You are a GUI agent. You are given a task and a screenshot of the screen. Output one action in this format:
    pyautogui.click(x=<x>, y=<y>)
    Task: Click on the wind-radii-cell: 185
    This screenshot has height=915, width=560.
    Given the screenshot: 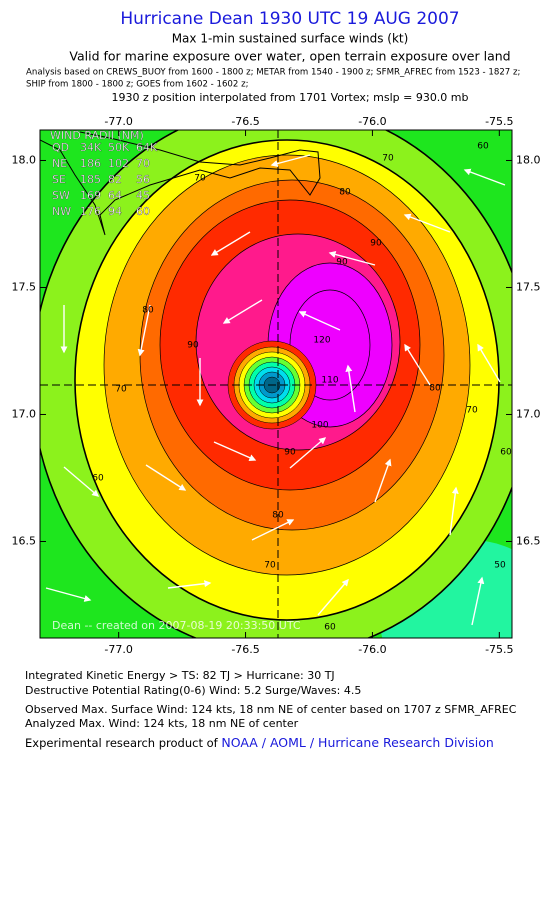 What is the action you would take?
    pyautogui.click(x=90, y=179)
    